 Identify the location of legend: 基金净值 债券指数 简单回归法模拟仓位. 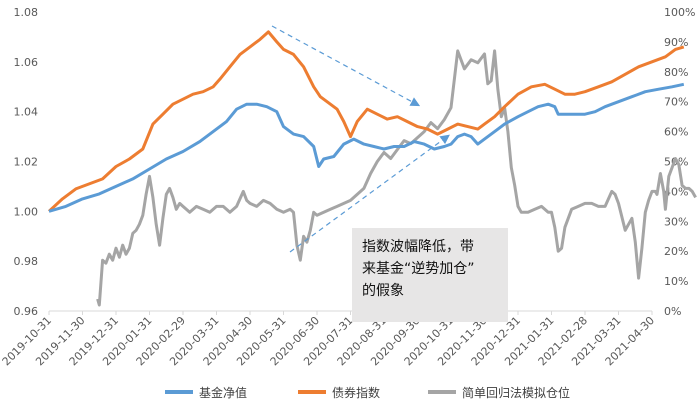
(367, 392).